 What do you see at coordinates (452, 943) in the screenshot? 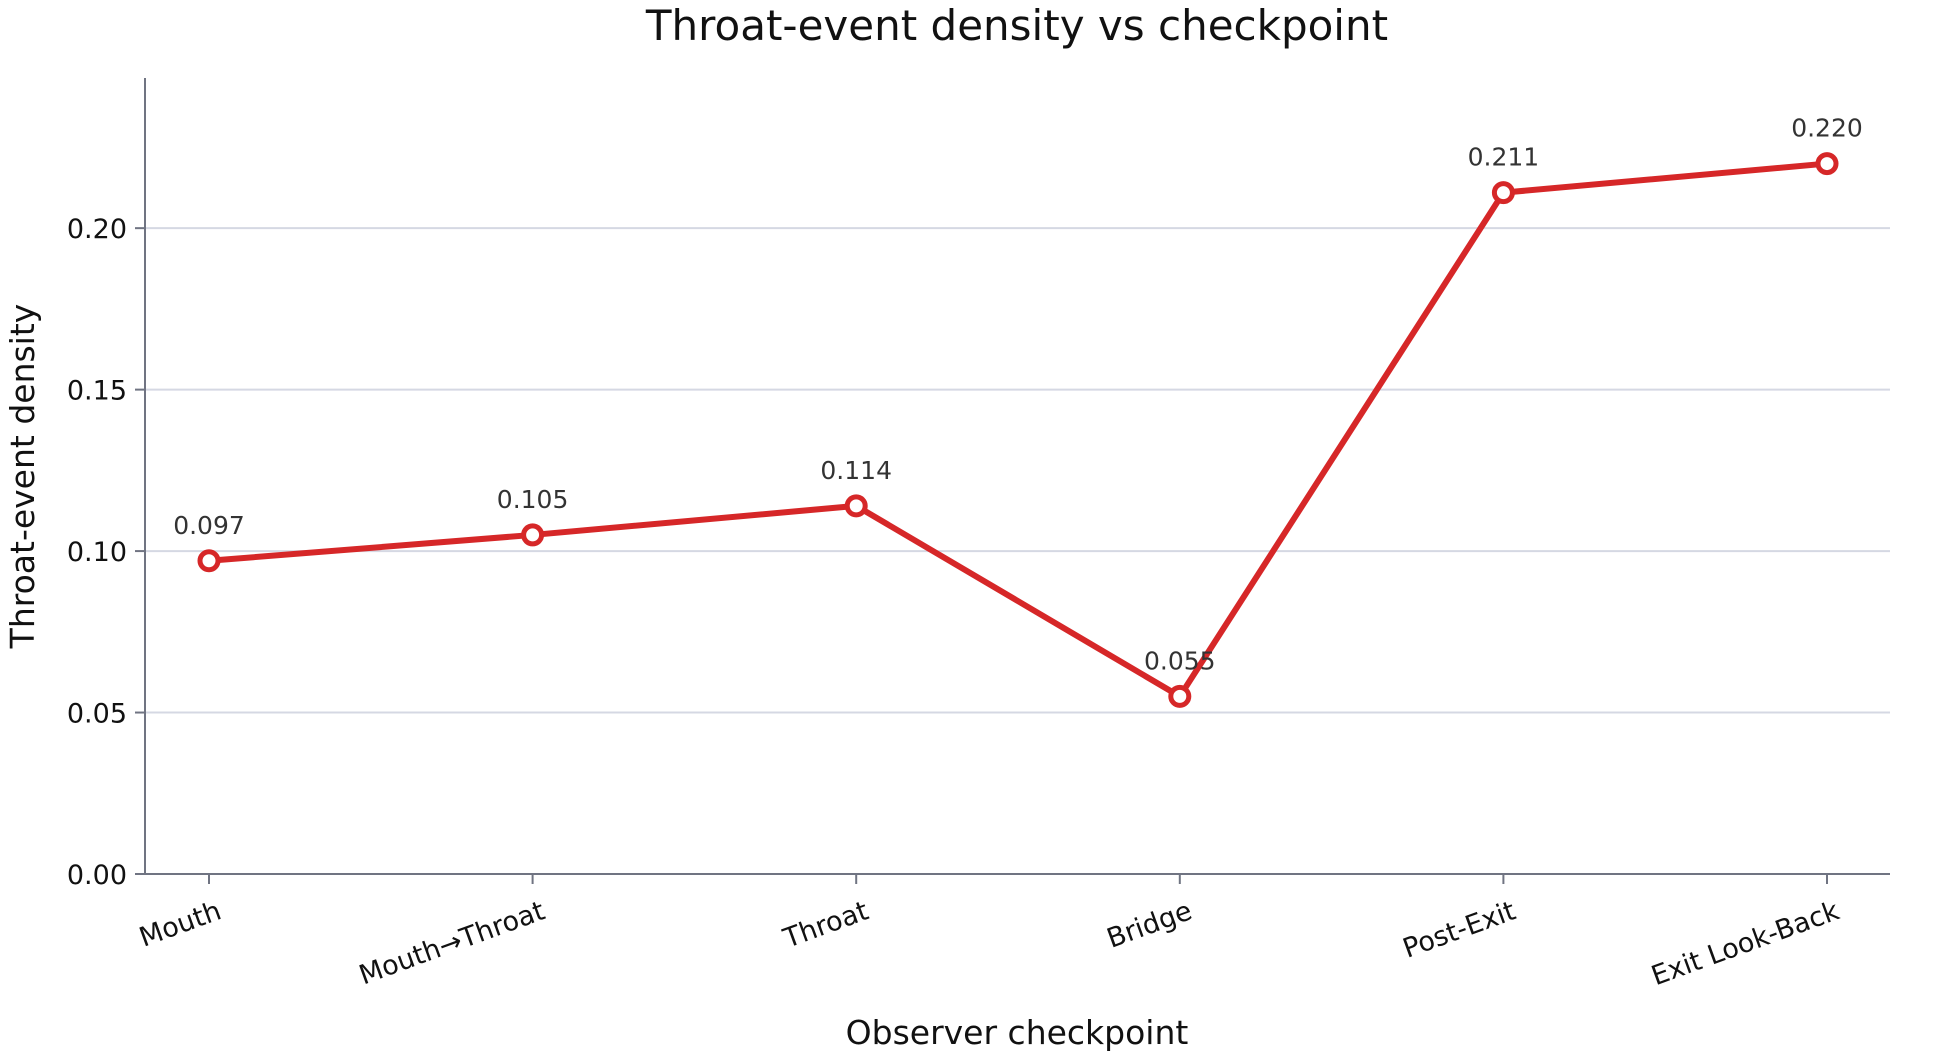
I see `x-tick-label: Mouth→Throat` at bounding box center [452, 943].